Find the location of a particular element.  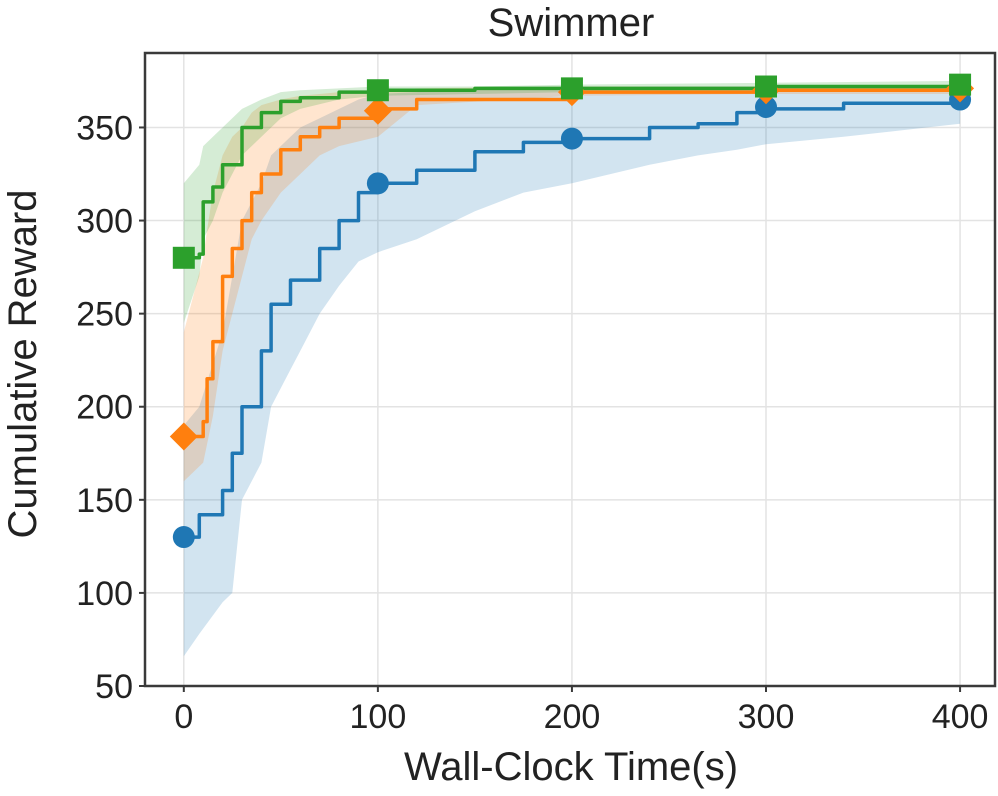

chart-title: Swimmer is located at coordinates (571, 23).